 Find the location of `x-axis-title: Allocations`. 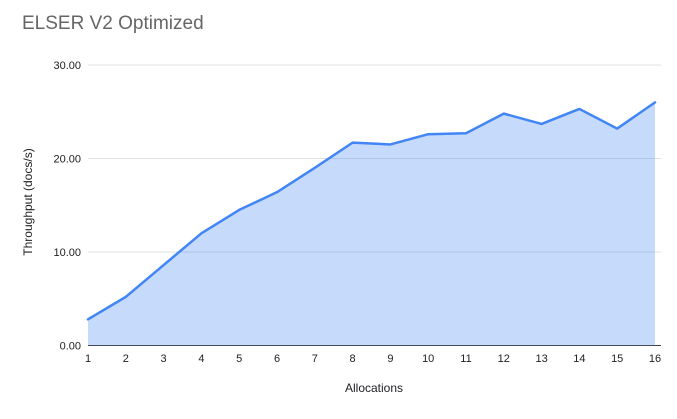

x-axis-title: Allocations is located at coordinates (374, 388).